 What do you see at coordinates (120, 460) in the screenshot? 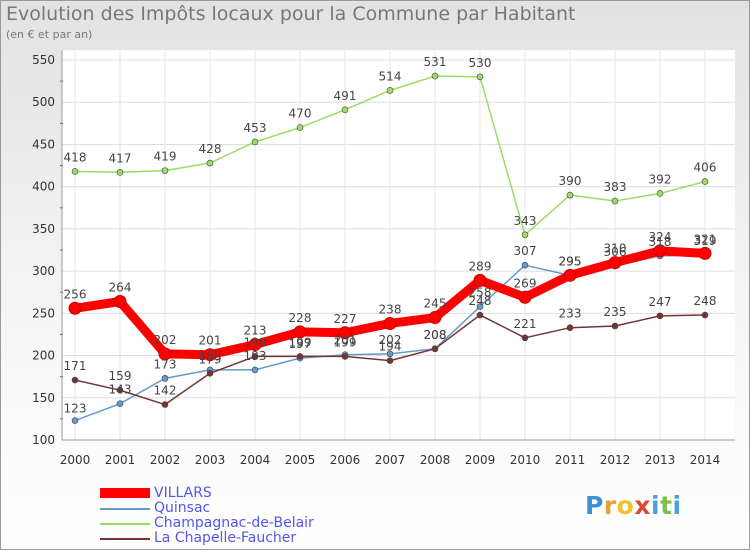
I see `x-tick-label: 2001` at bounding box center [120, 460].